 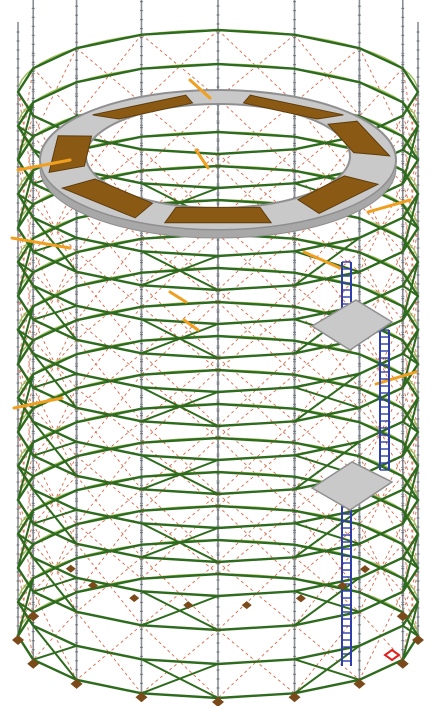 I want to click on landing-platforms-group, so click(x=352, y=405).